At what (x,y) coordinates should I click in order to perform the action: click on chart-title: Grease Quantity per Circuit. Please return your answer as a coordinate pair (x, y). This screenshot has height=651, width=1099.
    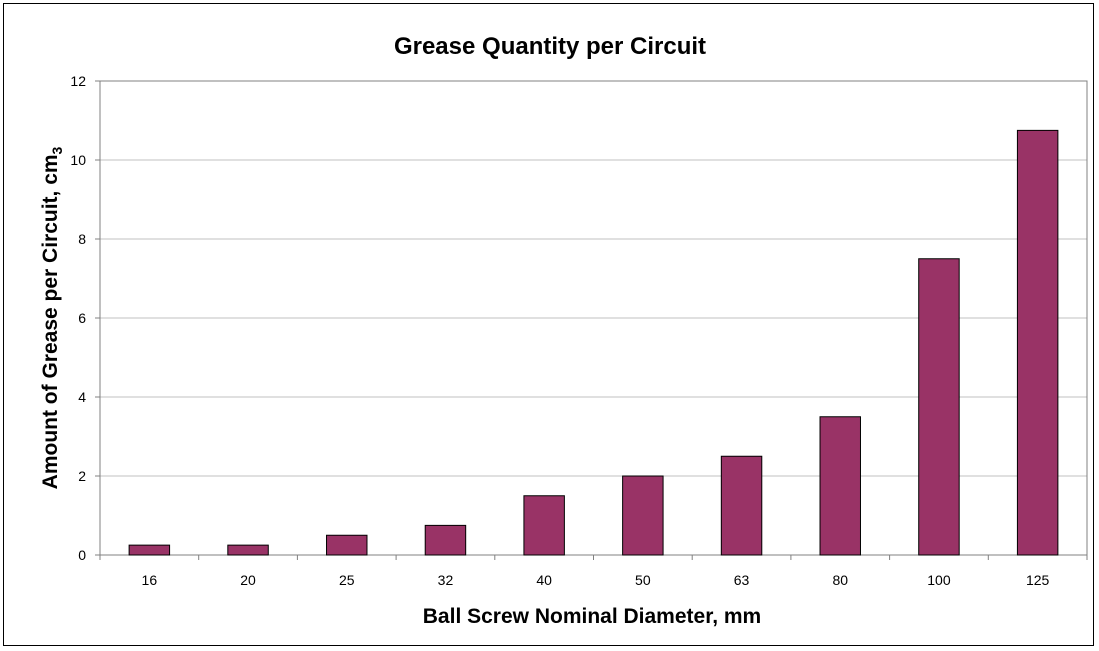
    Looking at the image, I should click on (550, 46).